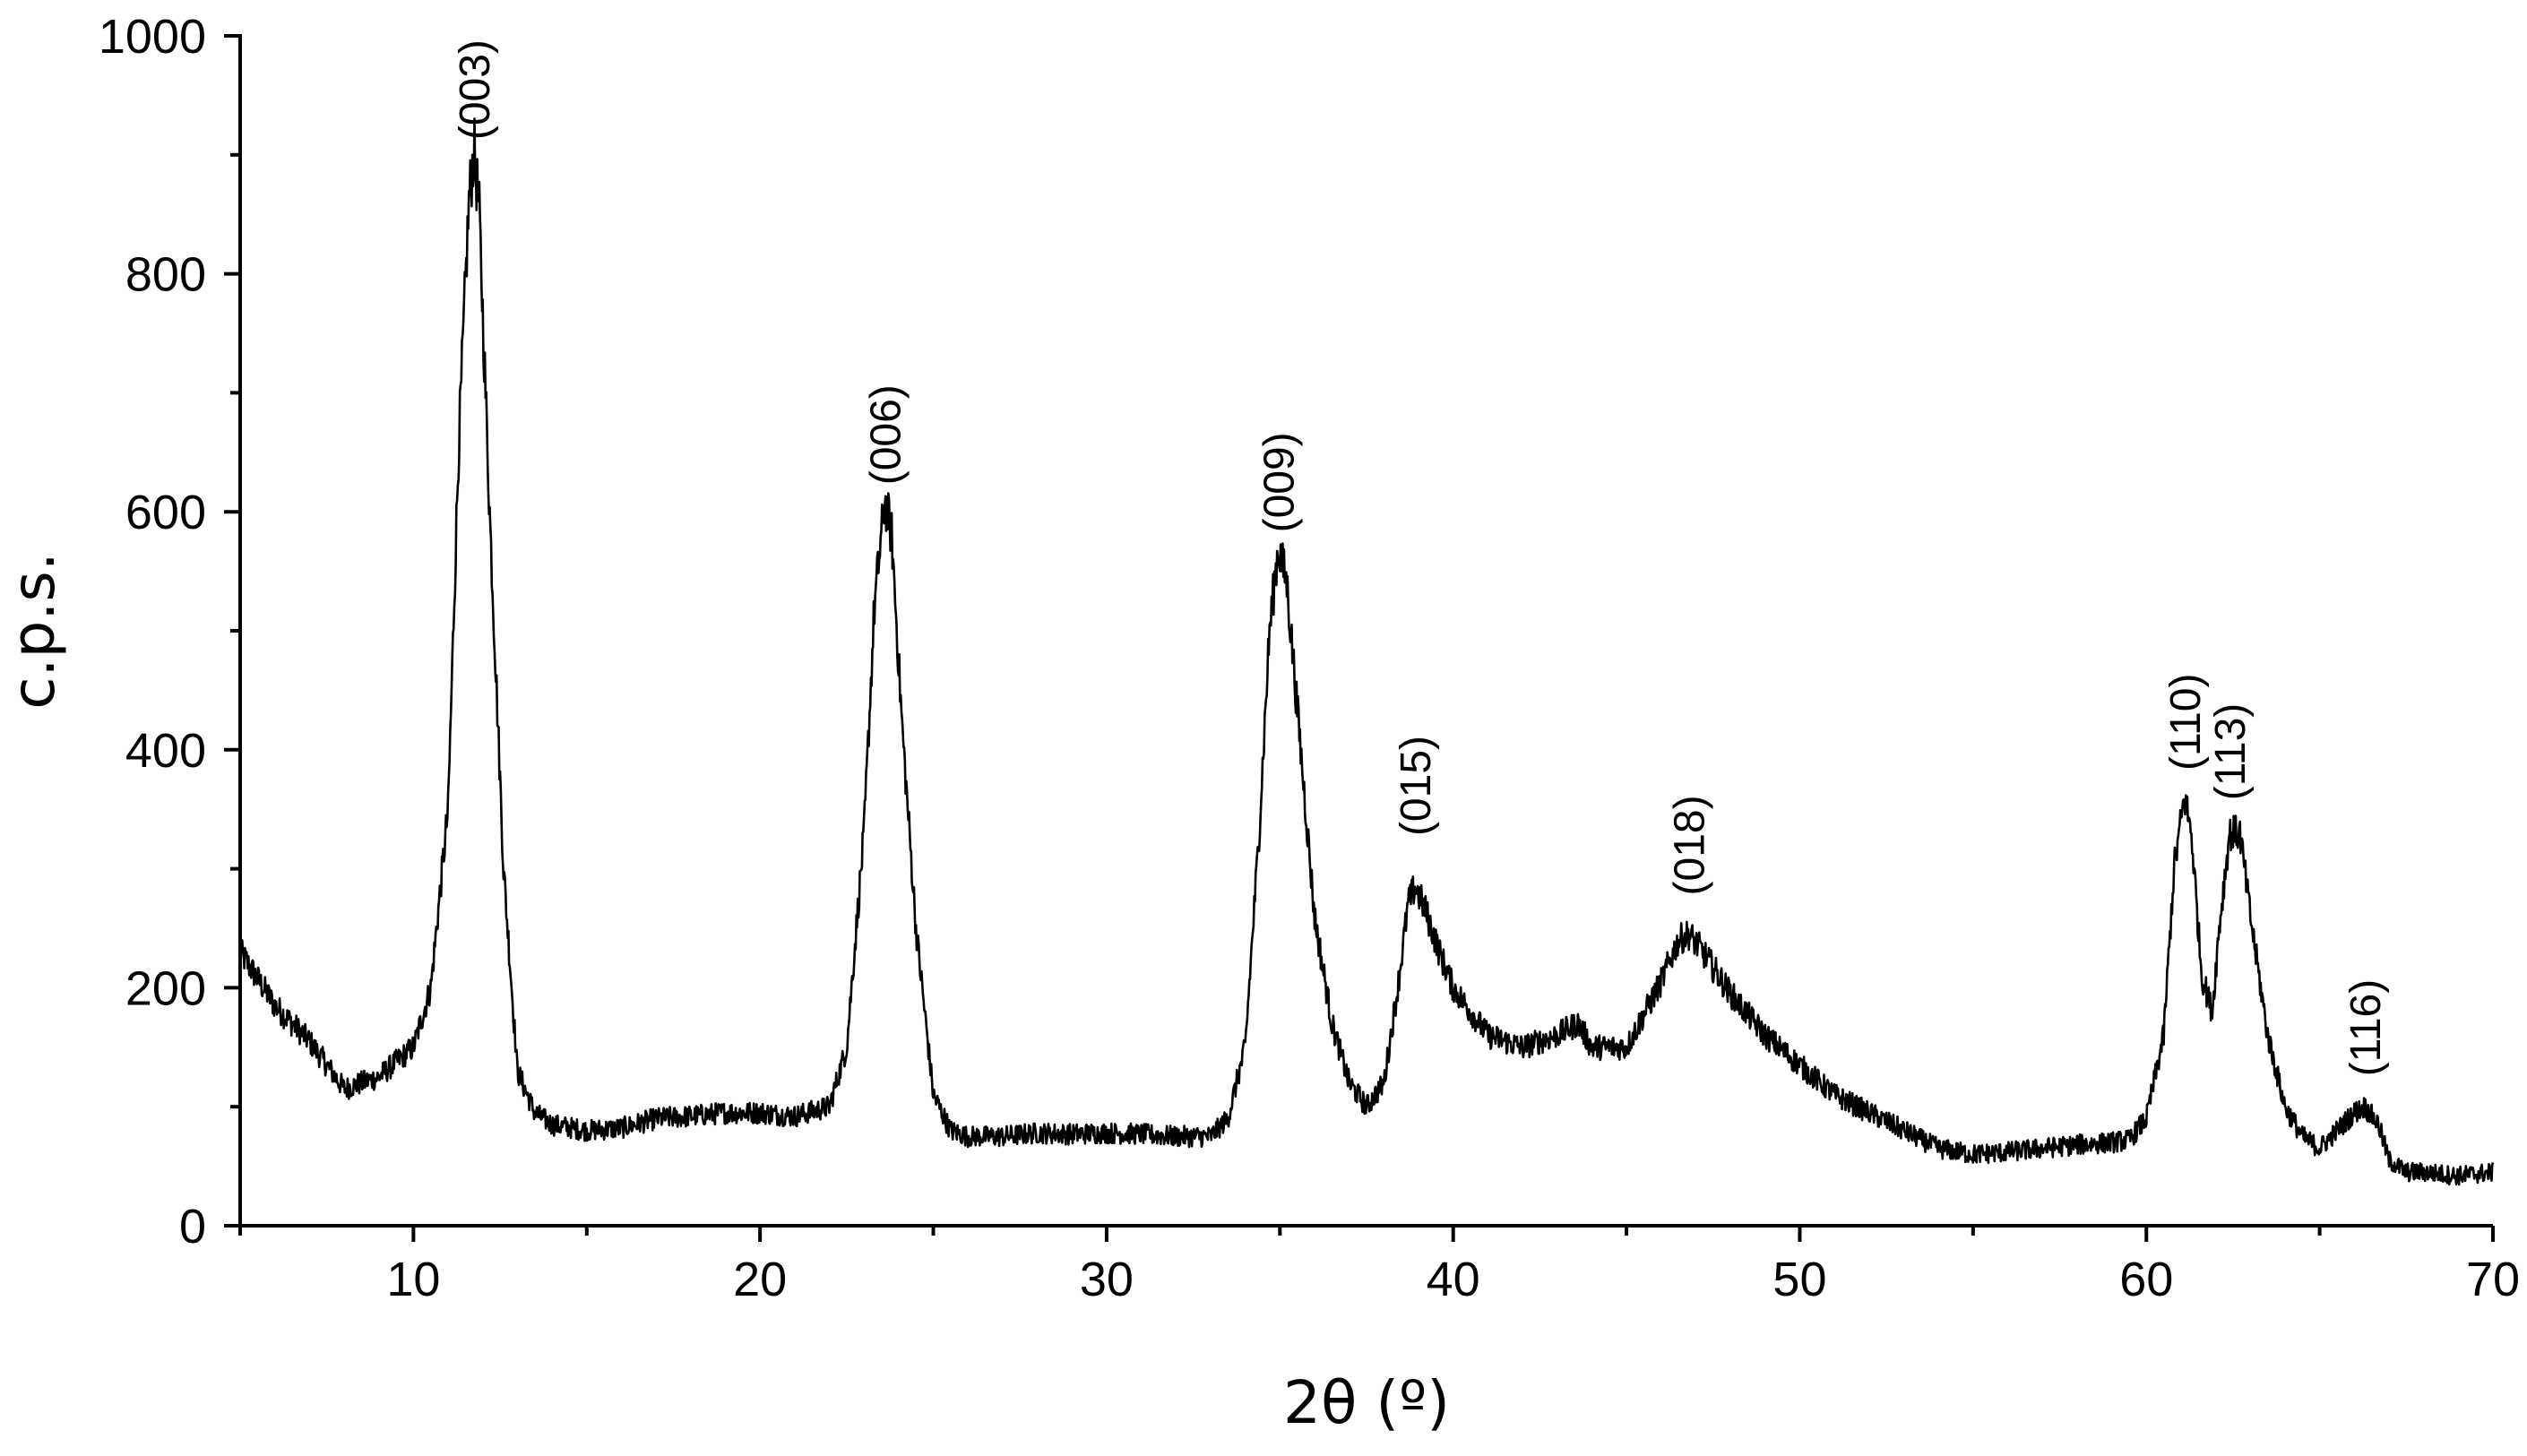  What do you see at coordinates (165, 751) in the screenshot?
I see `y-tick-label: 400` at bounding box center [165, 751].